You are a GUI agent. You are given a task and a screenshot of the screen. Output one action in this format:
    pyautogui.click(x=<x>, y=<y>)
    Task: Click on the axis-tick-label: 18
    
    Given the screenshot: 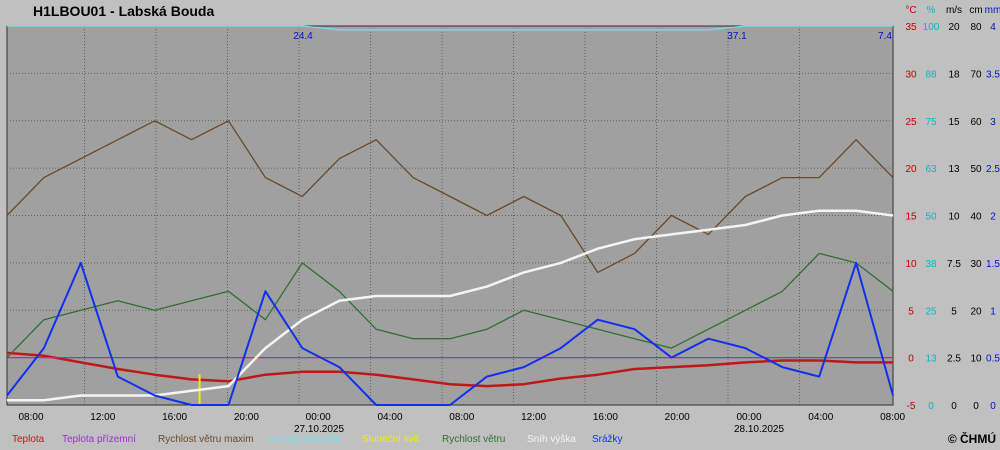 What is the action you would take?
    pyautogui.click(x=954, y=74)
    